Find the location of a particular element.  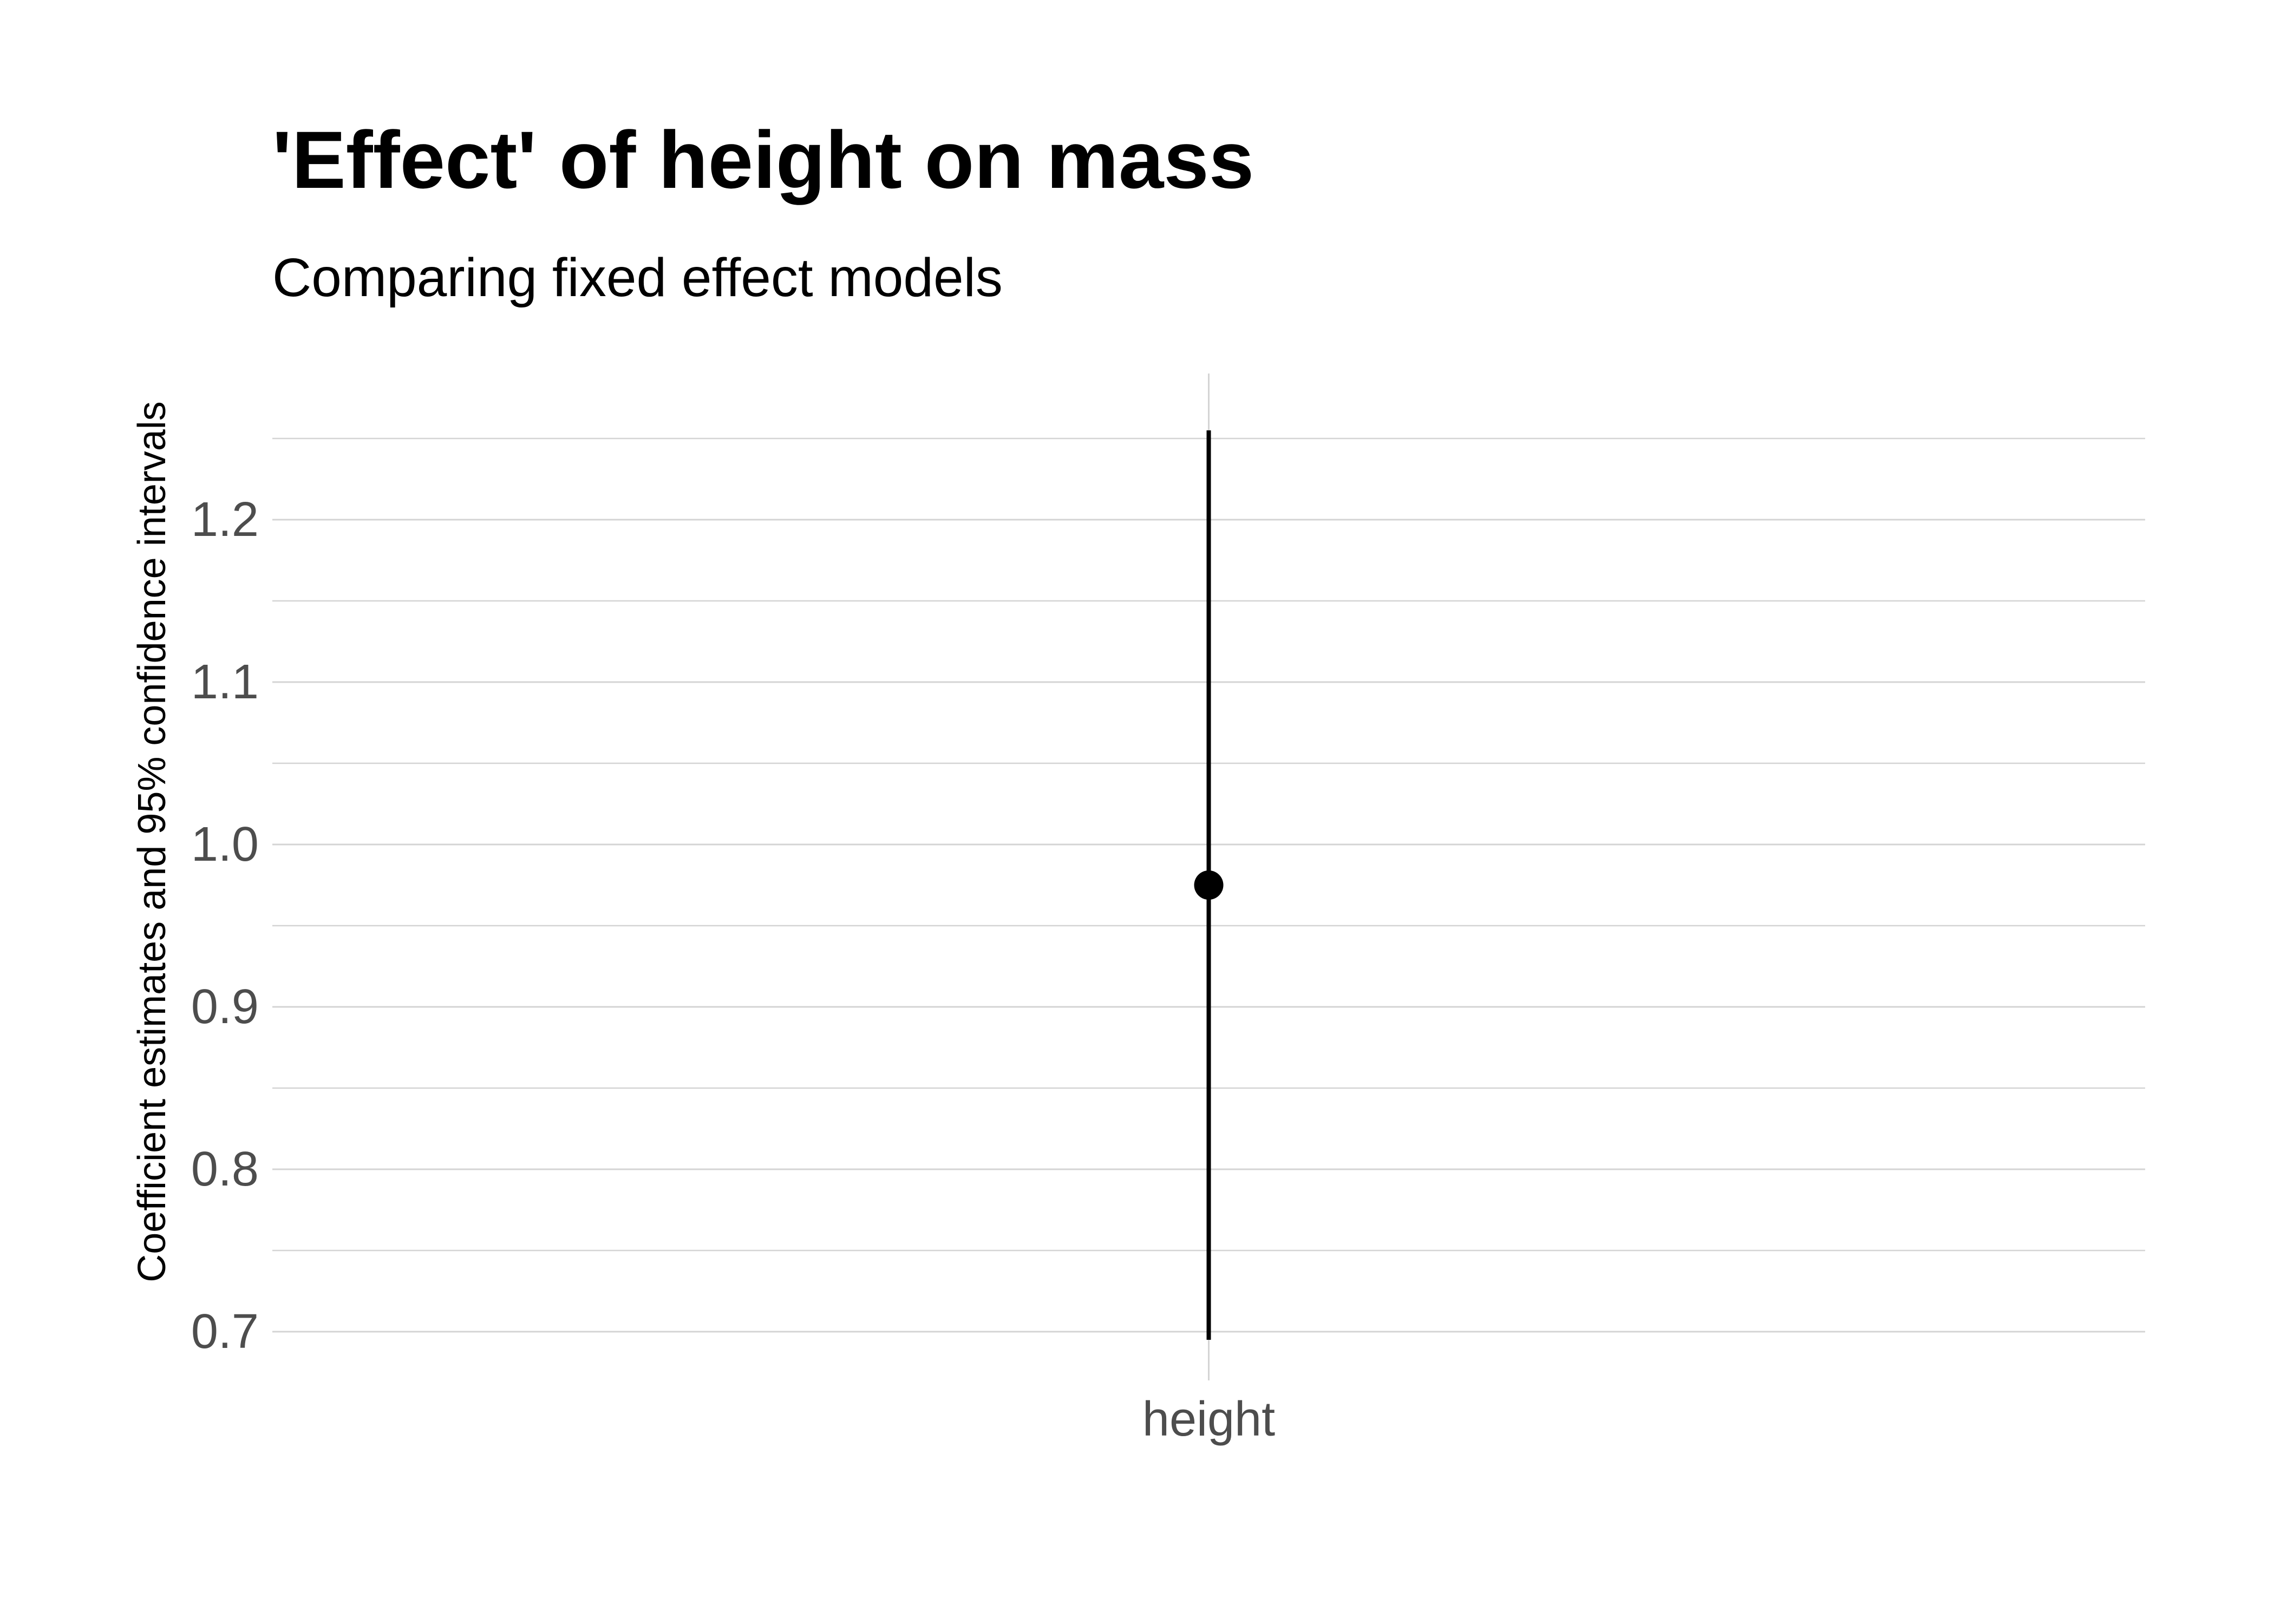

y-tick-label: 1.1 is located at coordinates (225, 682).